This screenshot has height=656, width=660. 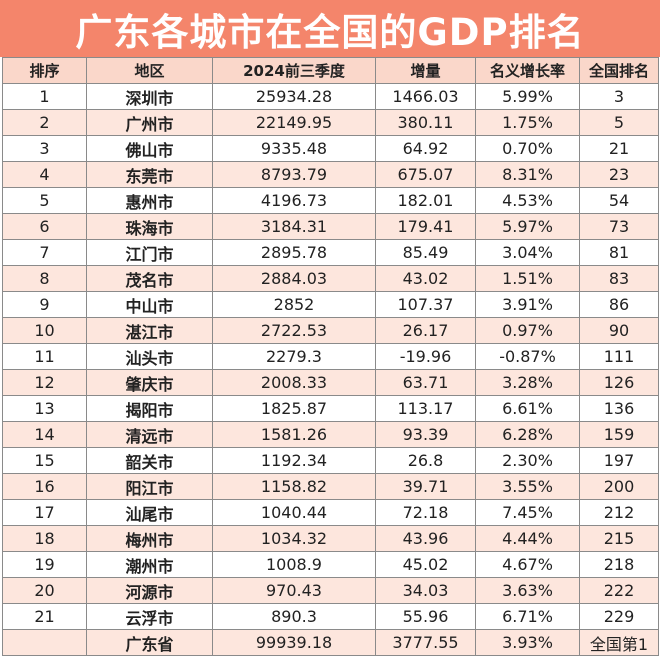 I want to click on cell-national-rank: 212, so click(x=619, y=512).